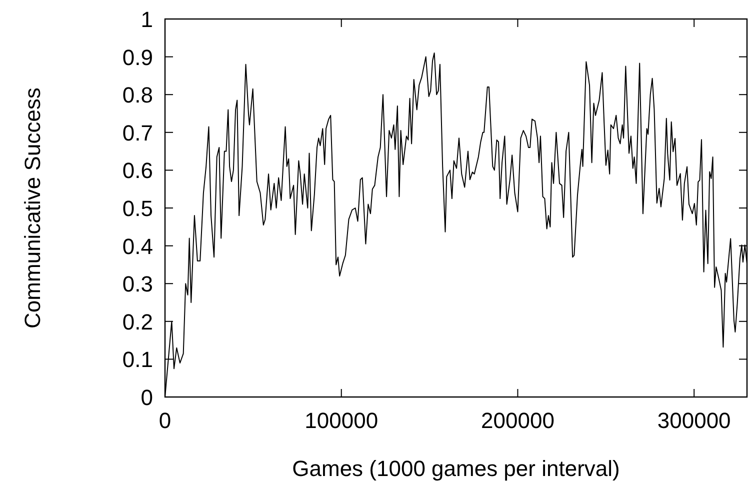  Describe the element at coordinates (456, 468) in the screenshot. I see `x-axis-title: Games (1000 games per interval)` at that location.